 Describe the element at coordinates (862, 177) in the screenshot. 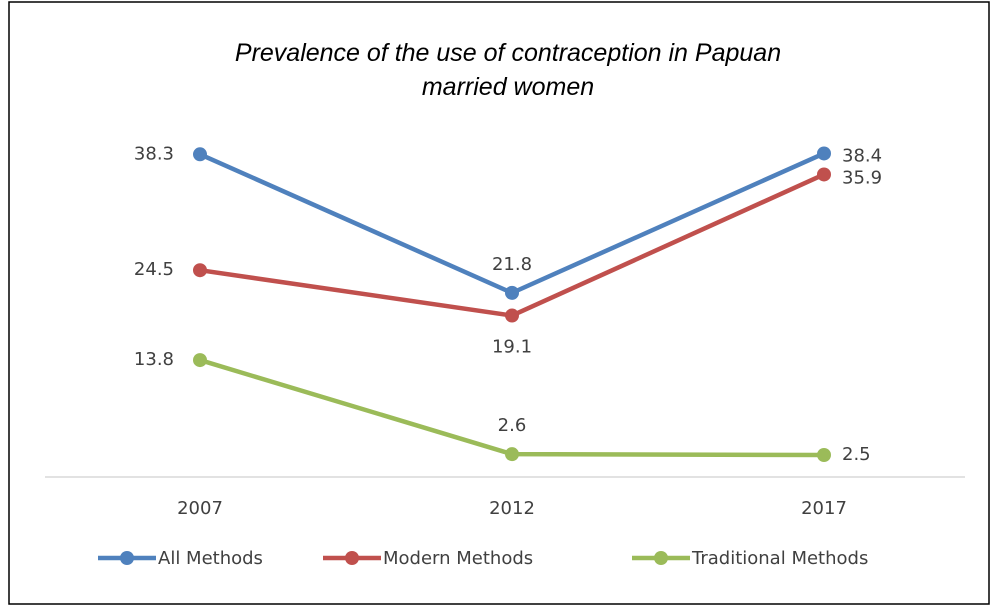

I see `data-label: 35.9` at that location.